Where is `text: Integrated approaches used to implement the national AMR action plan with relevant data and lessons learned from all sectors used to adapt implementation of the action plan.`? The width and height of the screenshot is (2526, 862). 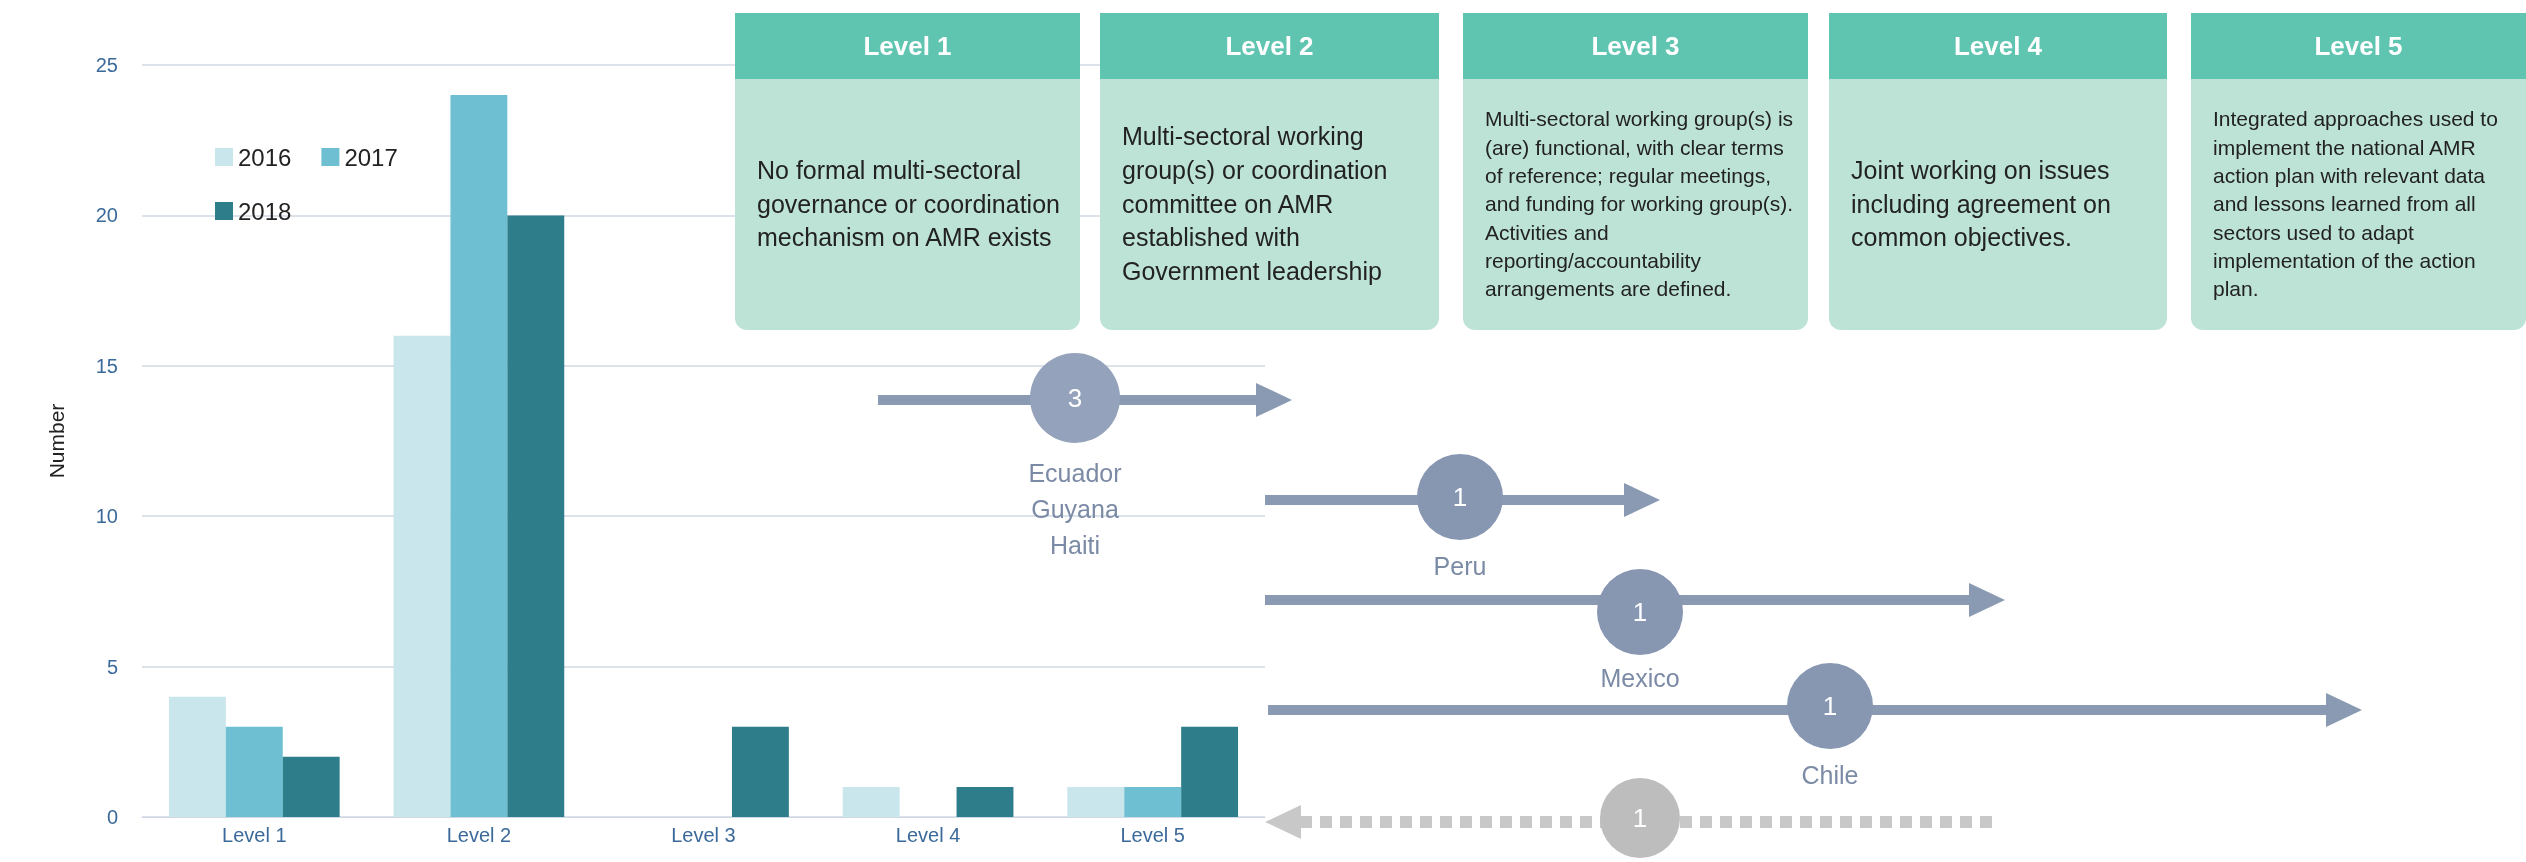 text: Integrated approaches used to implement the national AMR action plan with relevant data and lessons learned from all sectors used to adapt implementation of the action plan. is located at coordinates (2356, 204).